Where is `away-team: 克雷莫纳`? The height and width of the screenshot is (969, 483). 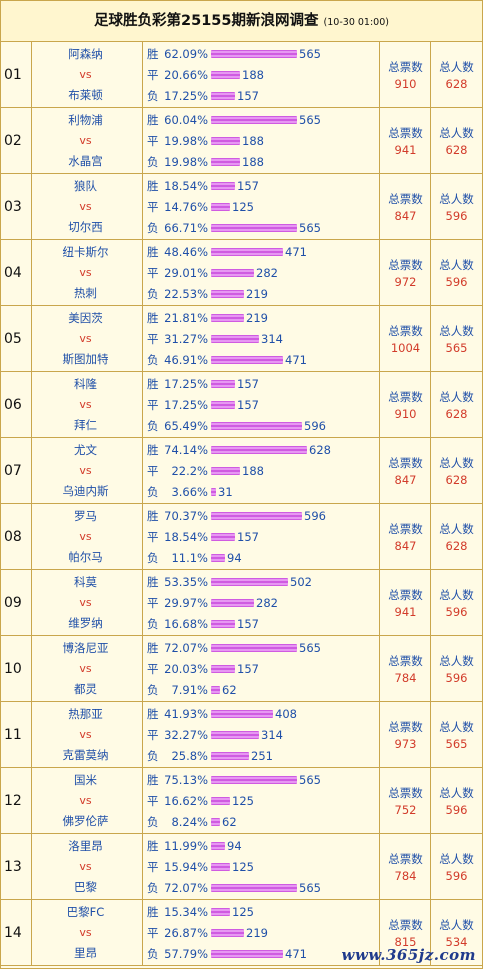 away-team: 克雷莫纳 is located at coordinates (85, 755).